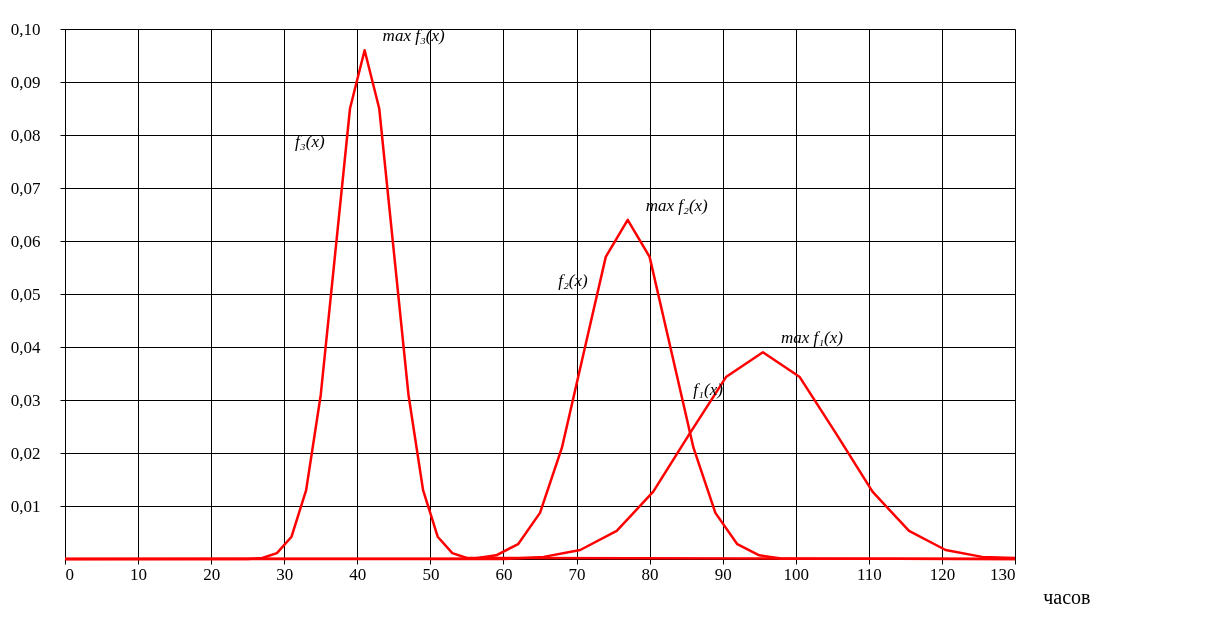 Image resolution: width=1208 pixels, height=624 pixels. What do you see at coordinates (942, 574) in the screenshot?
I see `x-tick-label: 120` at bounding box center [942, 574].